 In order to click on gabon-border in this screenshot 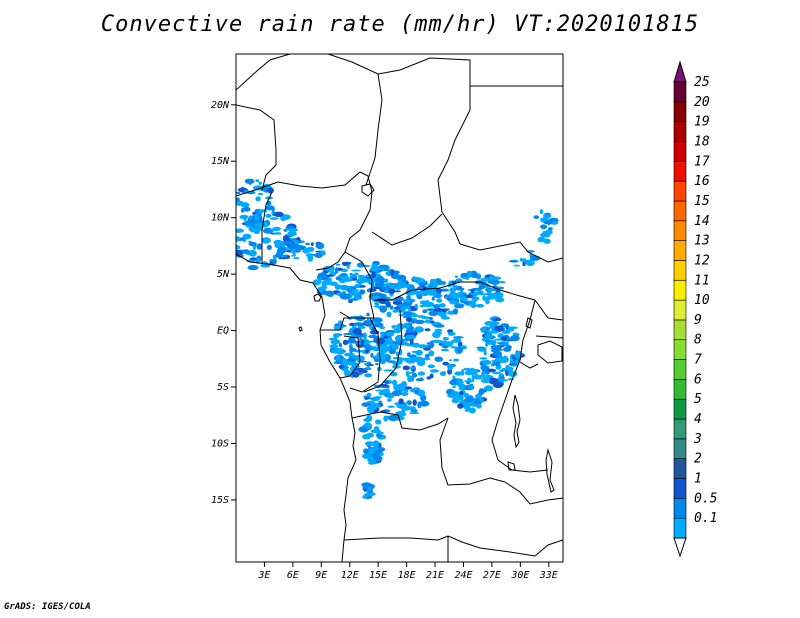, I will do `click(345, 324)`.